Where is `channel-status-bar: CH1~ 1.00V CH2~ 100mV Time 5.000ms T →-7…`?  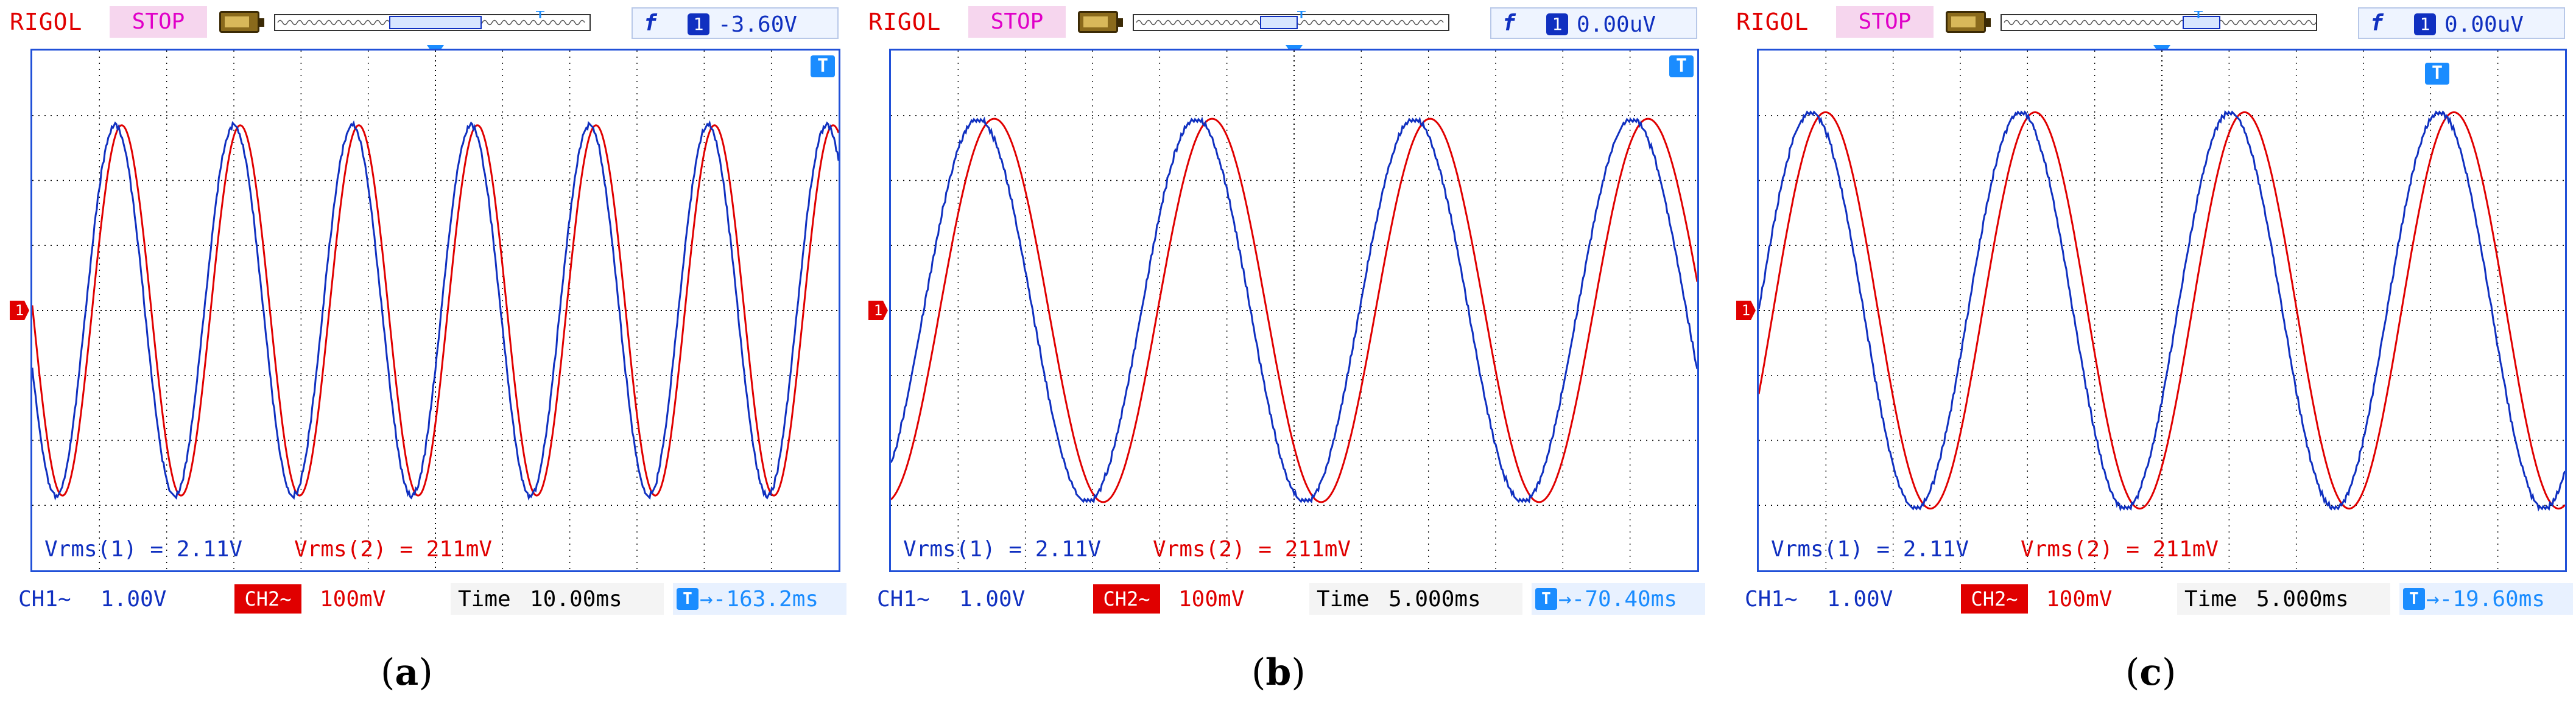
channel-status-bar: CH1~ 1.00V CH2~ 100mV Time 5.000ms T →-7… is located at coordinates (1286, 597).